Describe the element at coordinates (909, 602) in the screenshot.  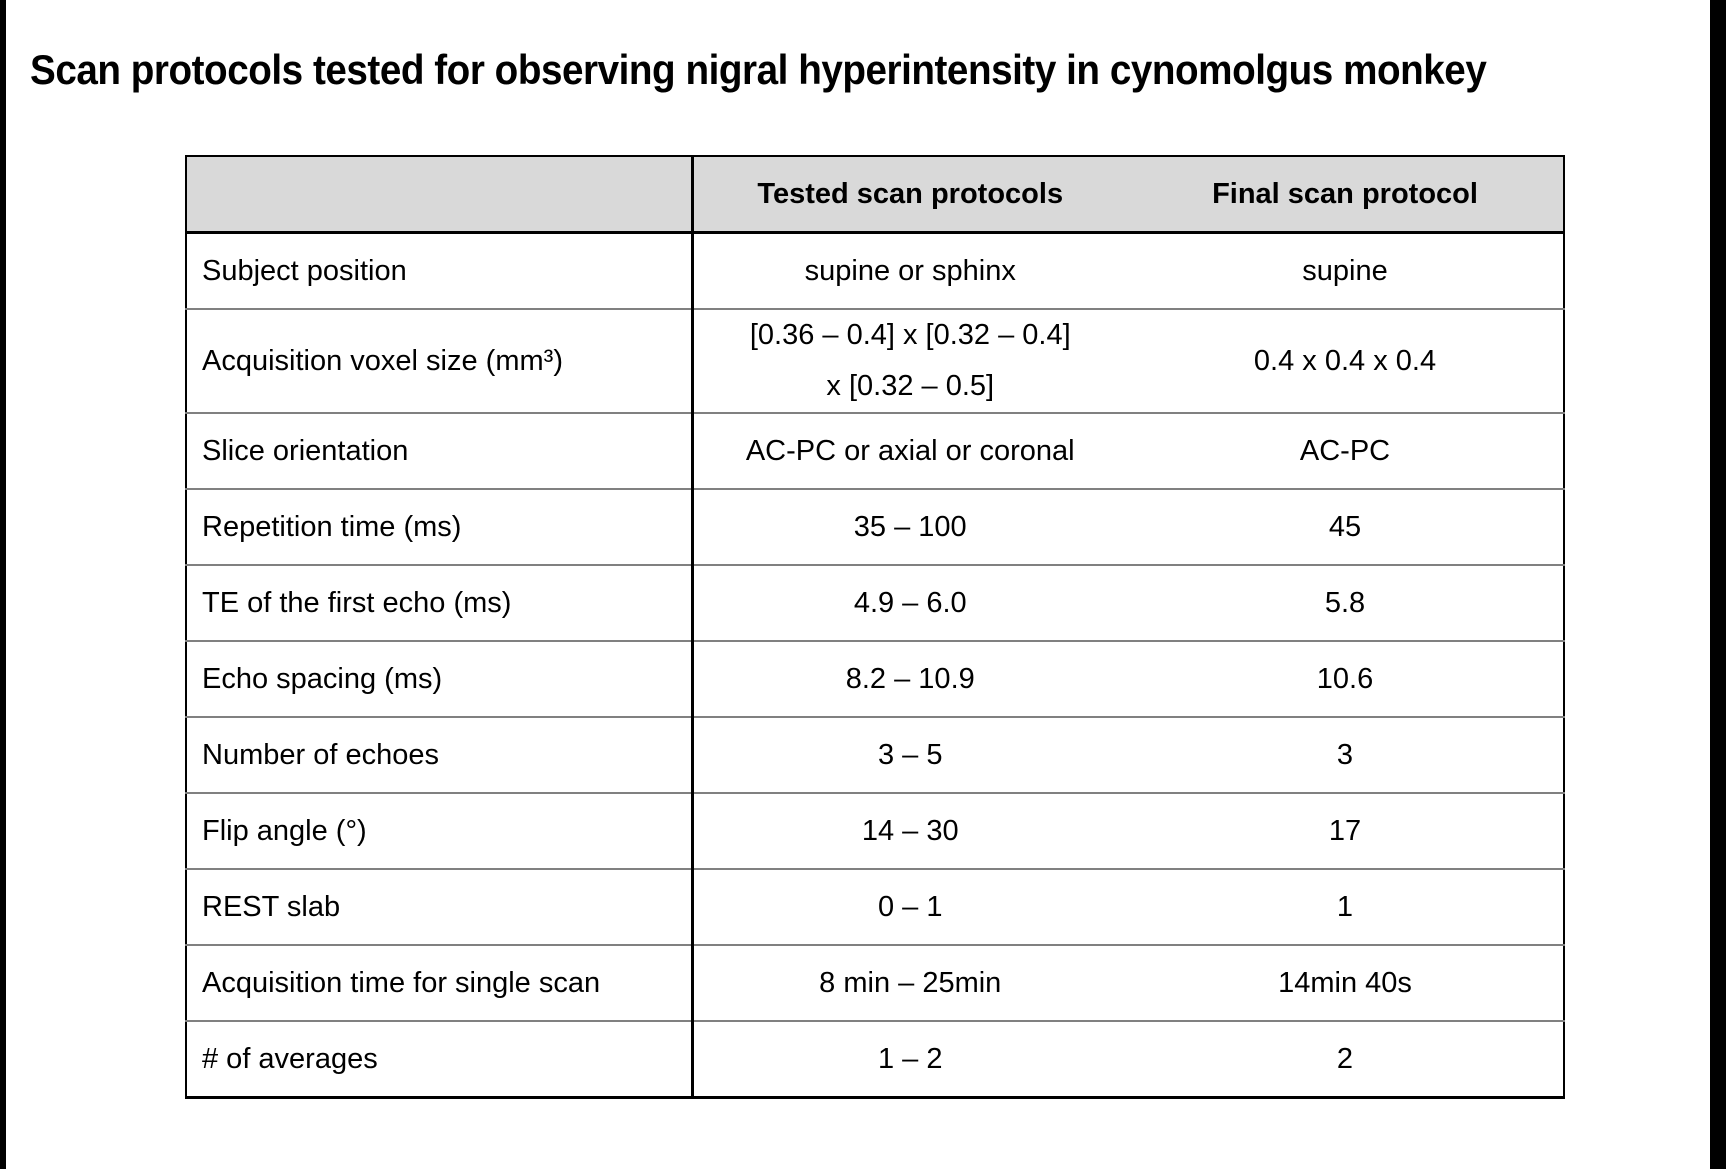
I see `cell-tested: 4.9 – 6.0` at that location.